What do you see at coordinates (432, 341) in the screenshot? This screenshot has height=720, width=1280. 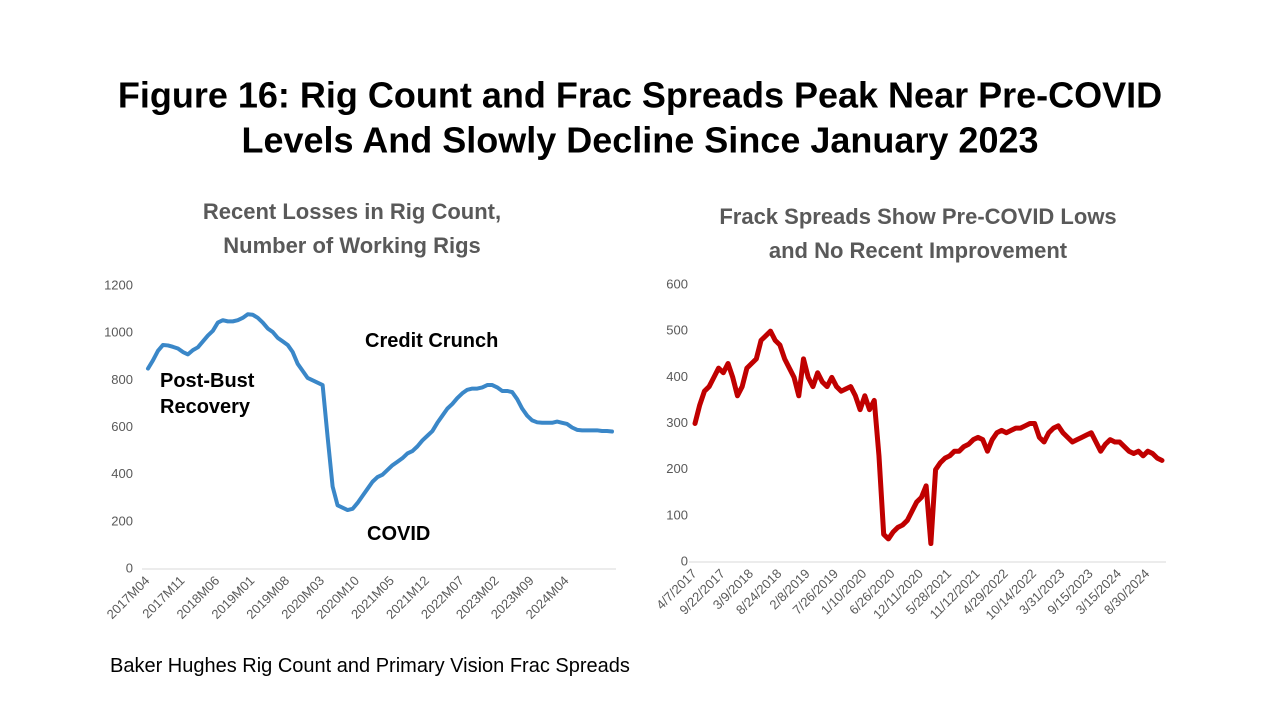 I see `annotation: Credit Crunch` at bounding box center [432, 341].